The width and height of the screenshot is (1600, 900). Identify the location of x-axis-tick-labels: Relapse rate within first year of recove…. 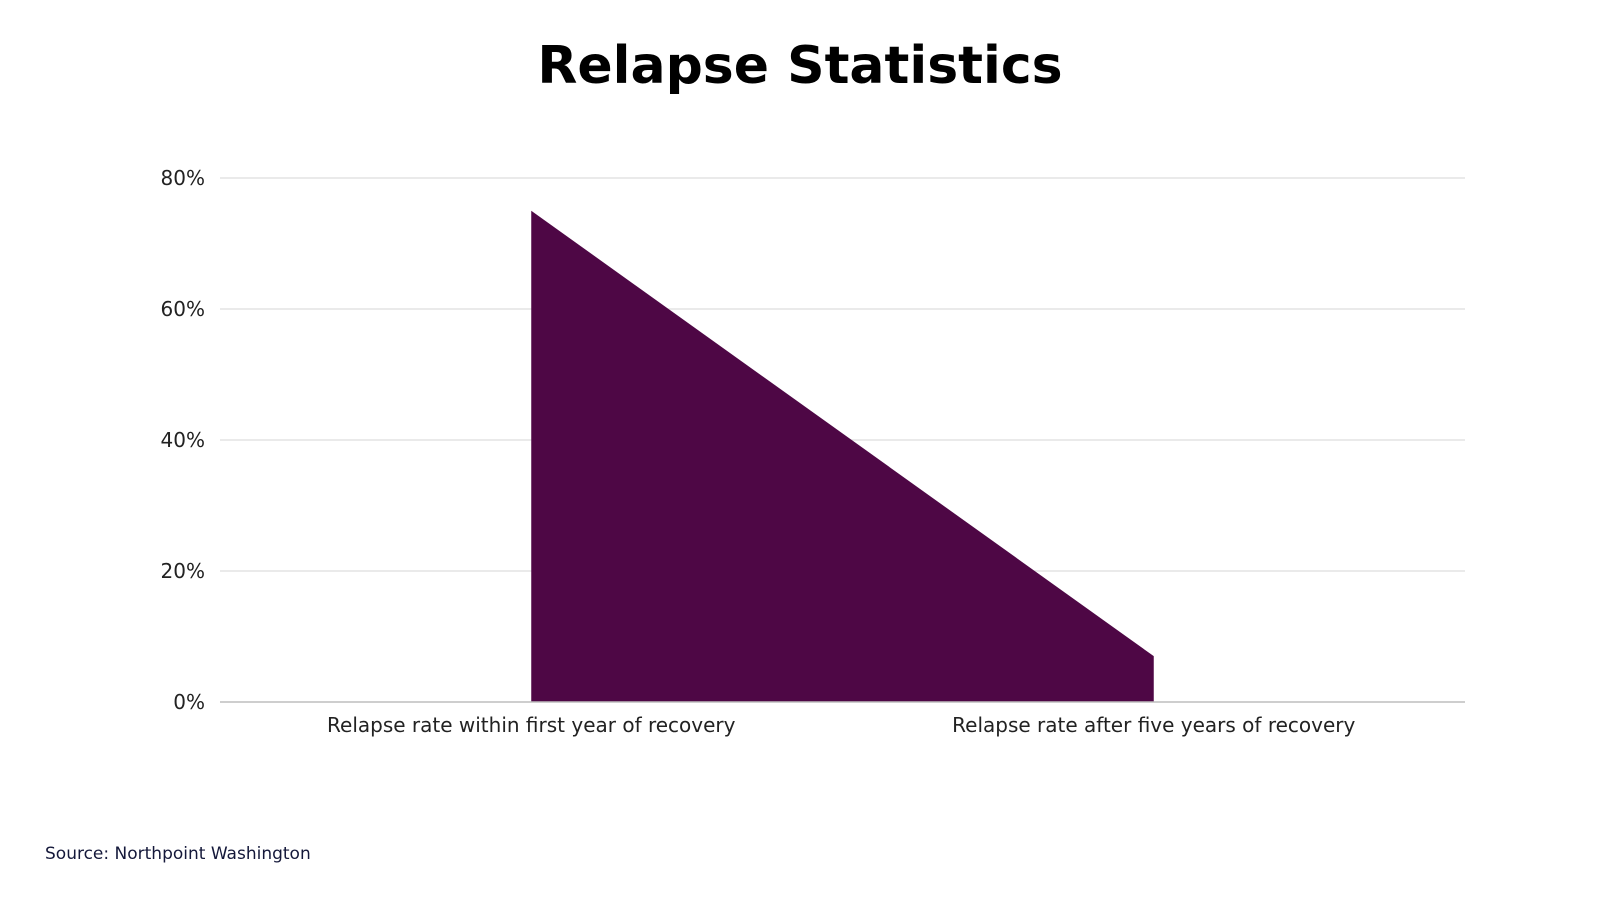
(841, 725).